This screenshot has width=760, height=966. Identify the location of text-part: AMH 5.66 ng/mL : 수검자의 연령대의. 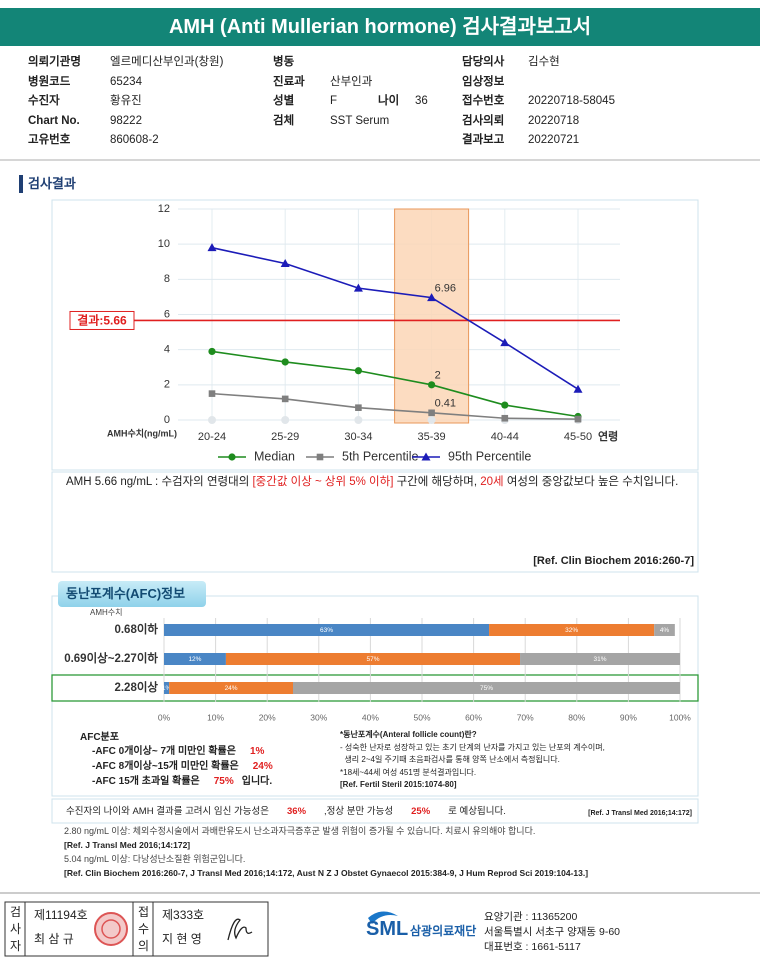
(159, 482).